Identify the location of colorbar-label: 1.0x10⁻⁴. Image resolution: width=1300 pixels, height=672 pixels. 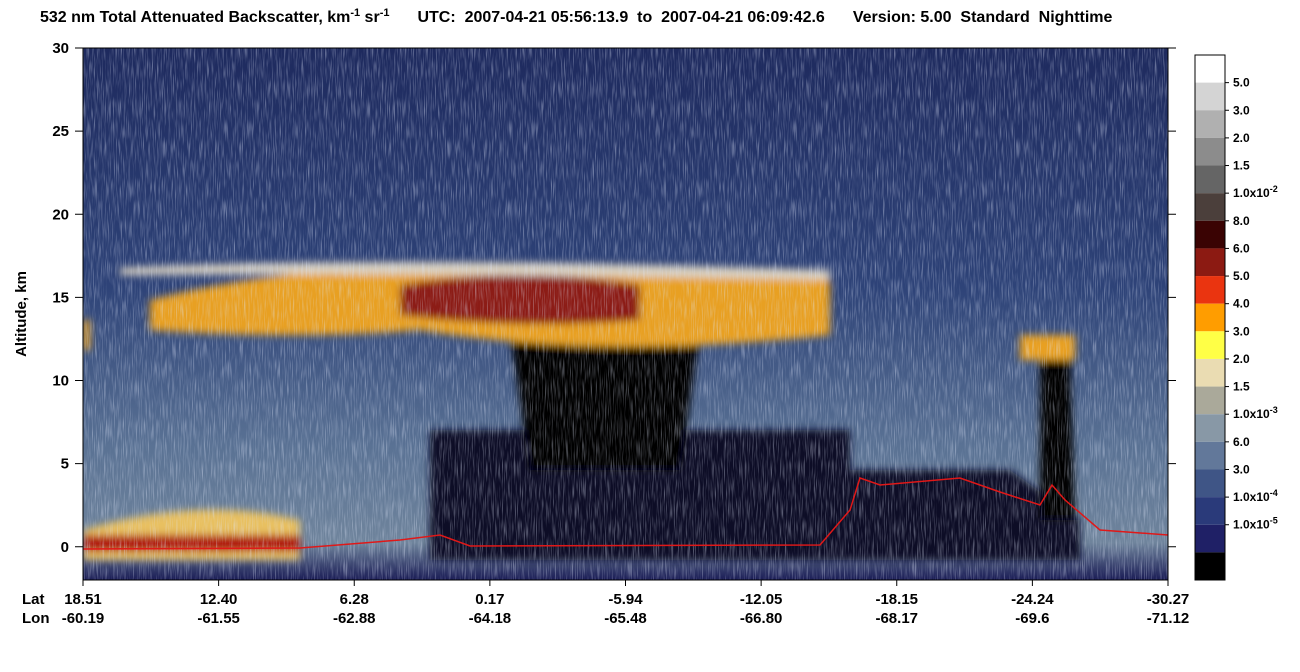
(1255, 496).